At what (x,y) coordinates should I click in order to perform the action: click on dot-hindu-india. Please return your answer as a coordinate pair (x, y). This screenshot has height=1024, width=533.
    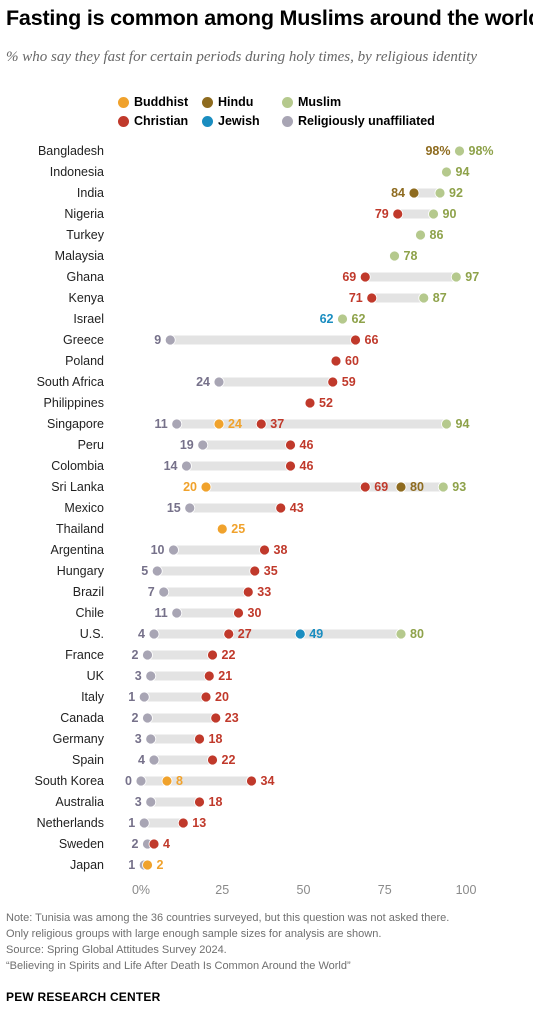
    Looking at the image, I should click on (414, 193).